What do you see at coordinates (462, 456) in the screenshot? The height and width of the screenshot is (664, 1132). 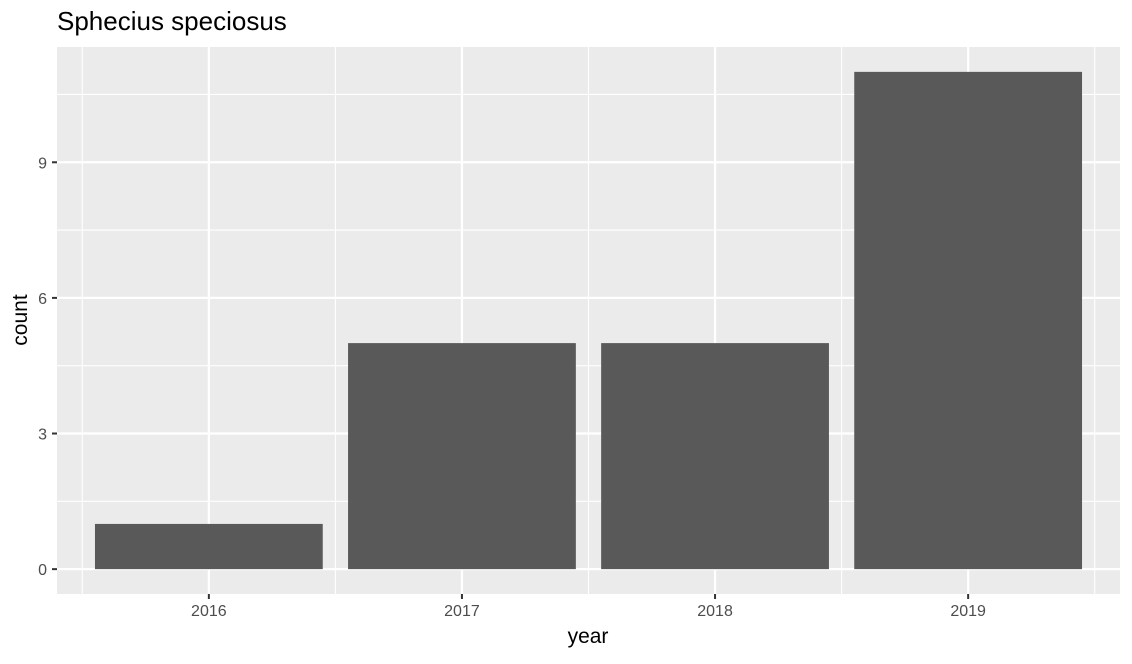 I see `bar-2017` at bounding box center [462, 456].